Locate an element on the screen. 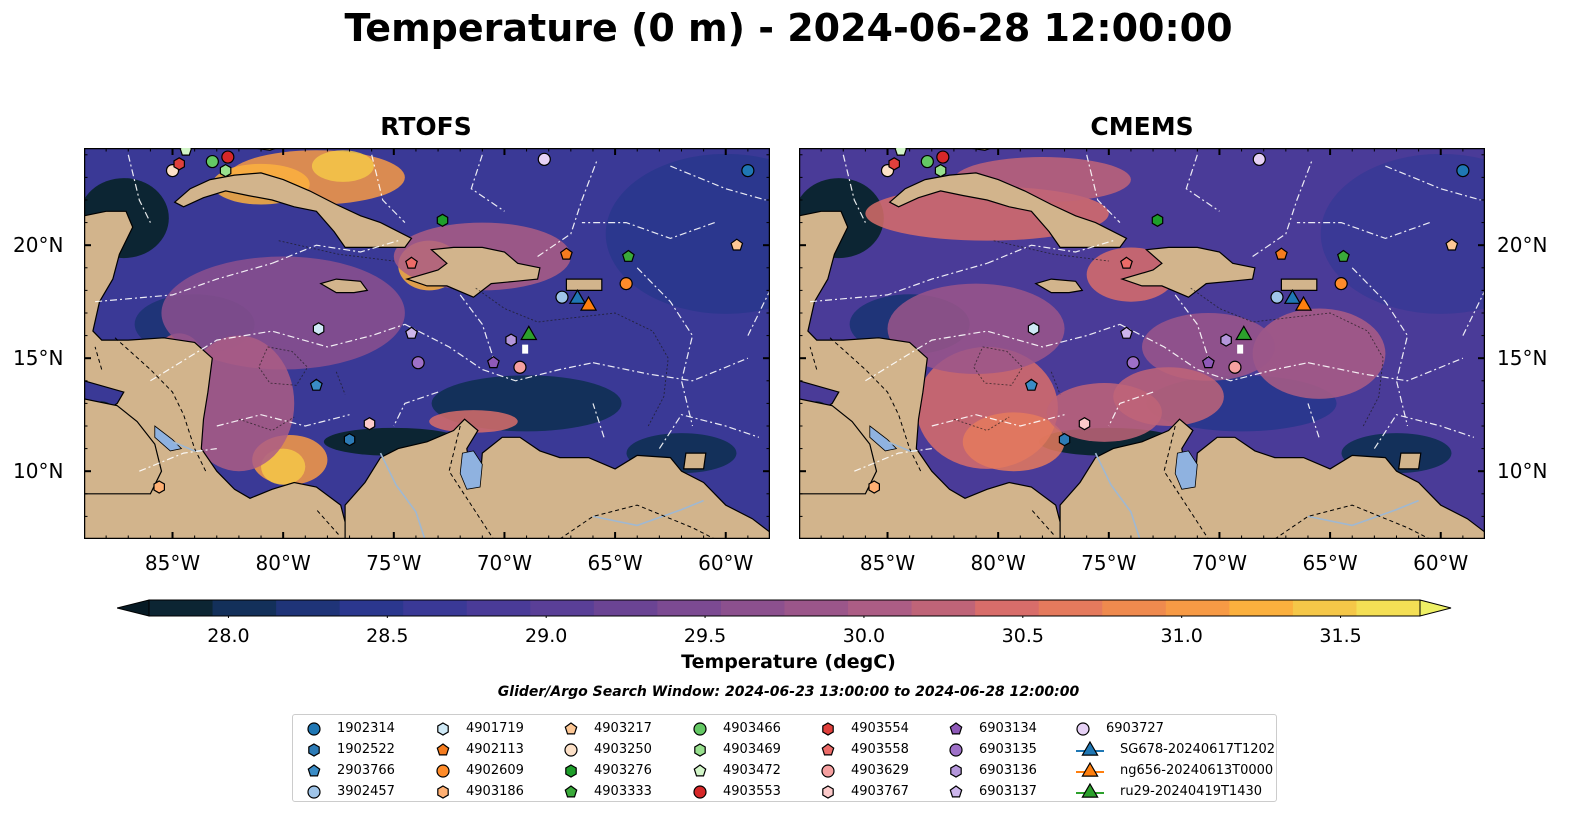 The width and height of the screenshot is (1577, 827). legend-item: 4901719 is located at coordinates (498, 729).